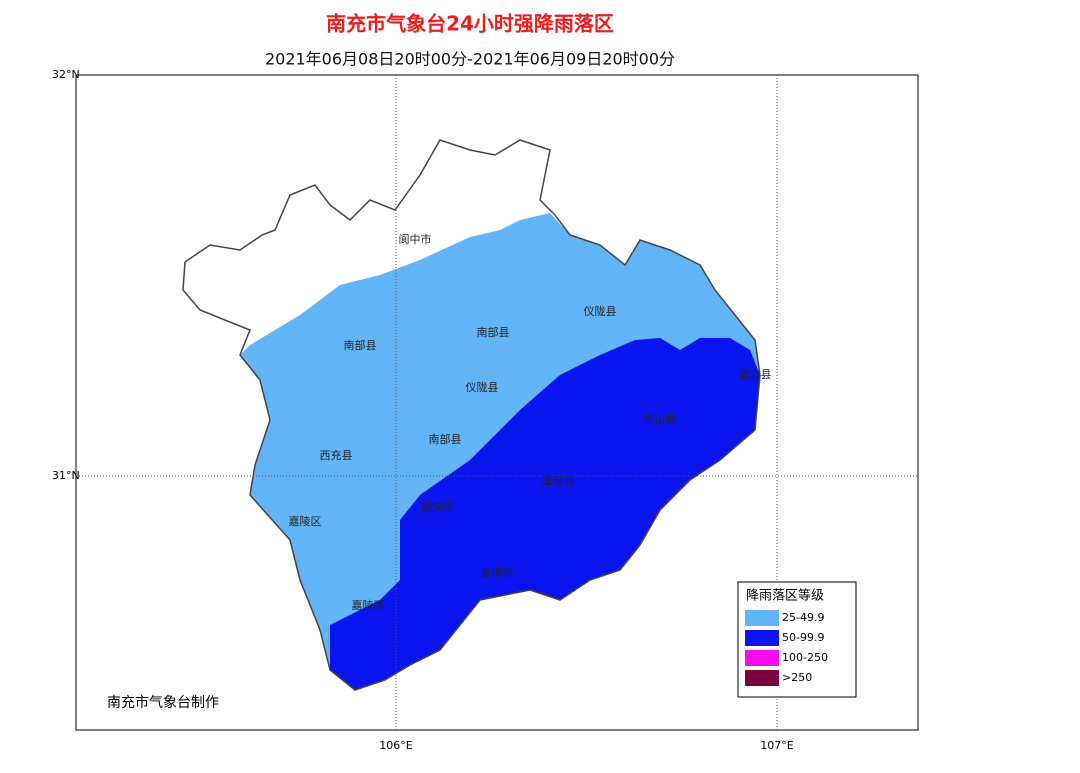 The image size is (1080, 773). I want to click on district-label: 顺庆区, so click(438, 507).